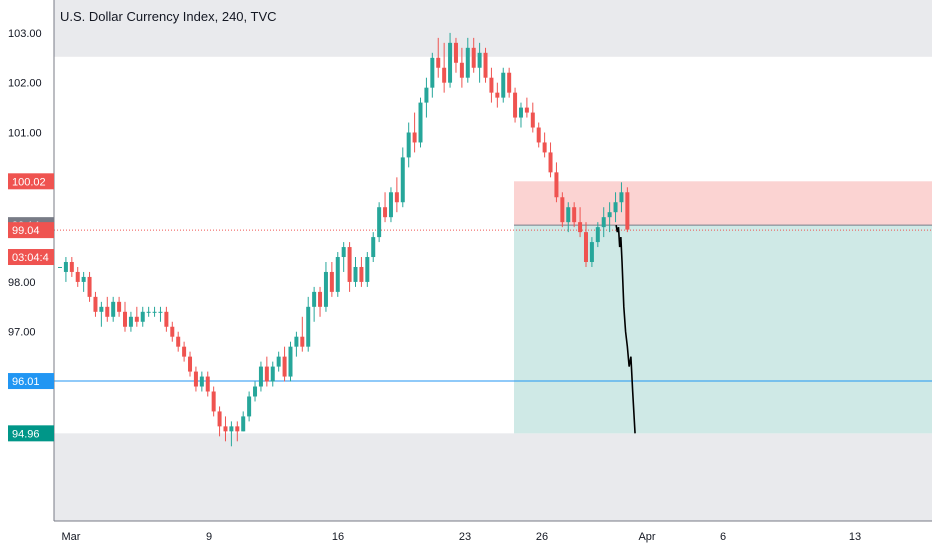 This screenshot has width=932, height=555. I want to click on stop-loss-zone, so click(723, 203).